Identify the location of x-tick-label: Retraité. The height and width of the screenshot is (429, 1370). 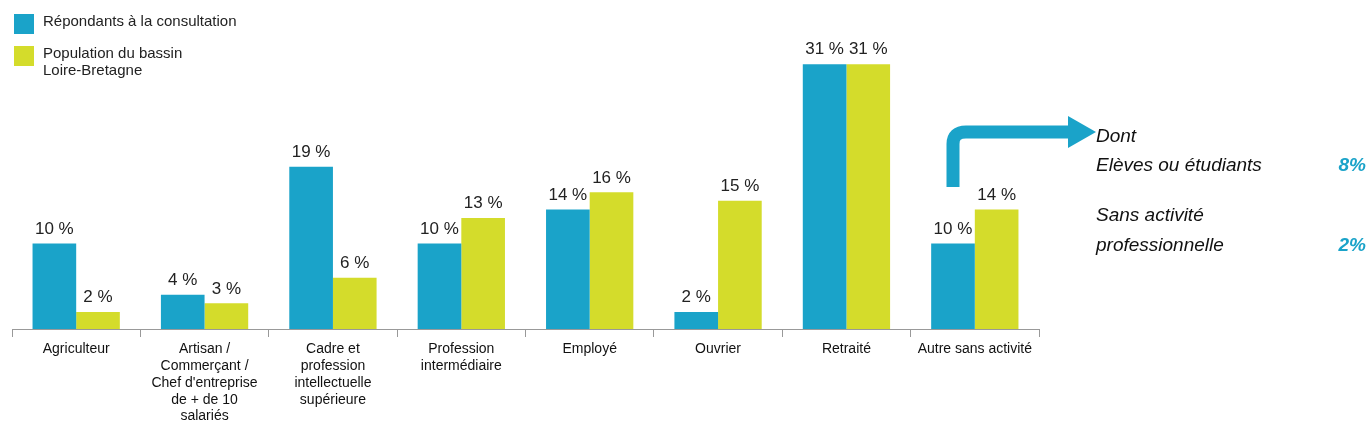
(846, 348).